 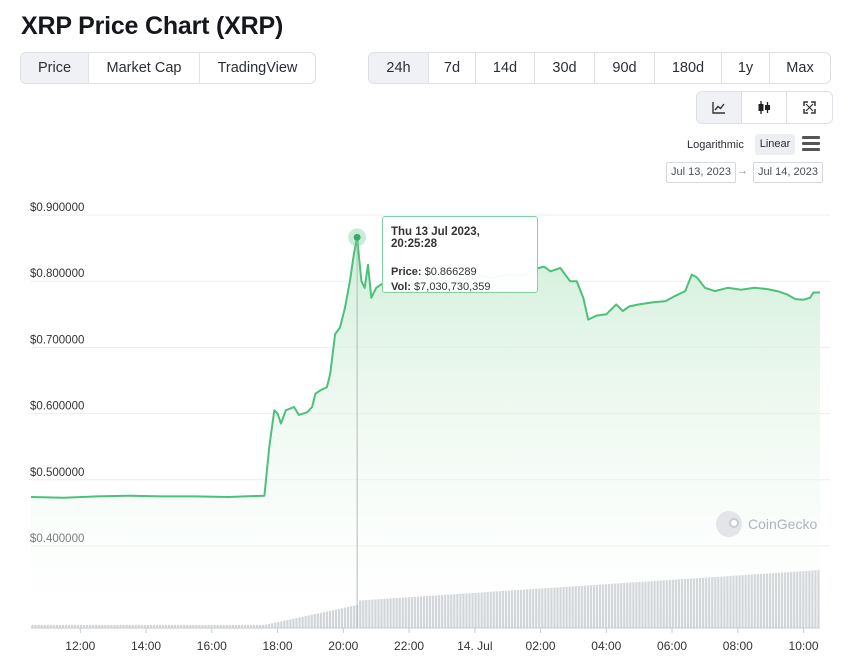 What do you see at coordinates (452, 68) in the screenshot?
I see `range-7d-button: 7d` at bounding box center [452, 68].